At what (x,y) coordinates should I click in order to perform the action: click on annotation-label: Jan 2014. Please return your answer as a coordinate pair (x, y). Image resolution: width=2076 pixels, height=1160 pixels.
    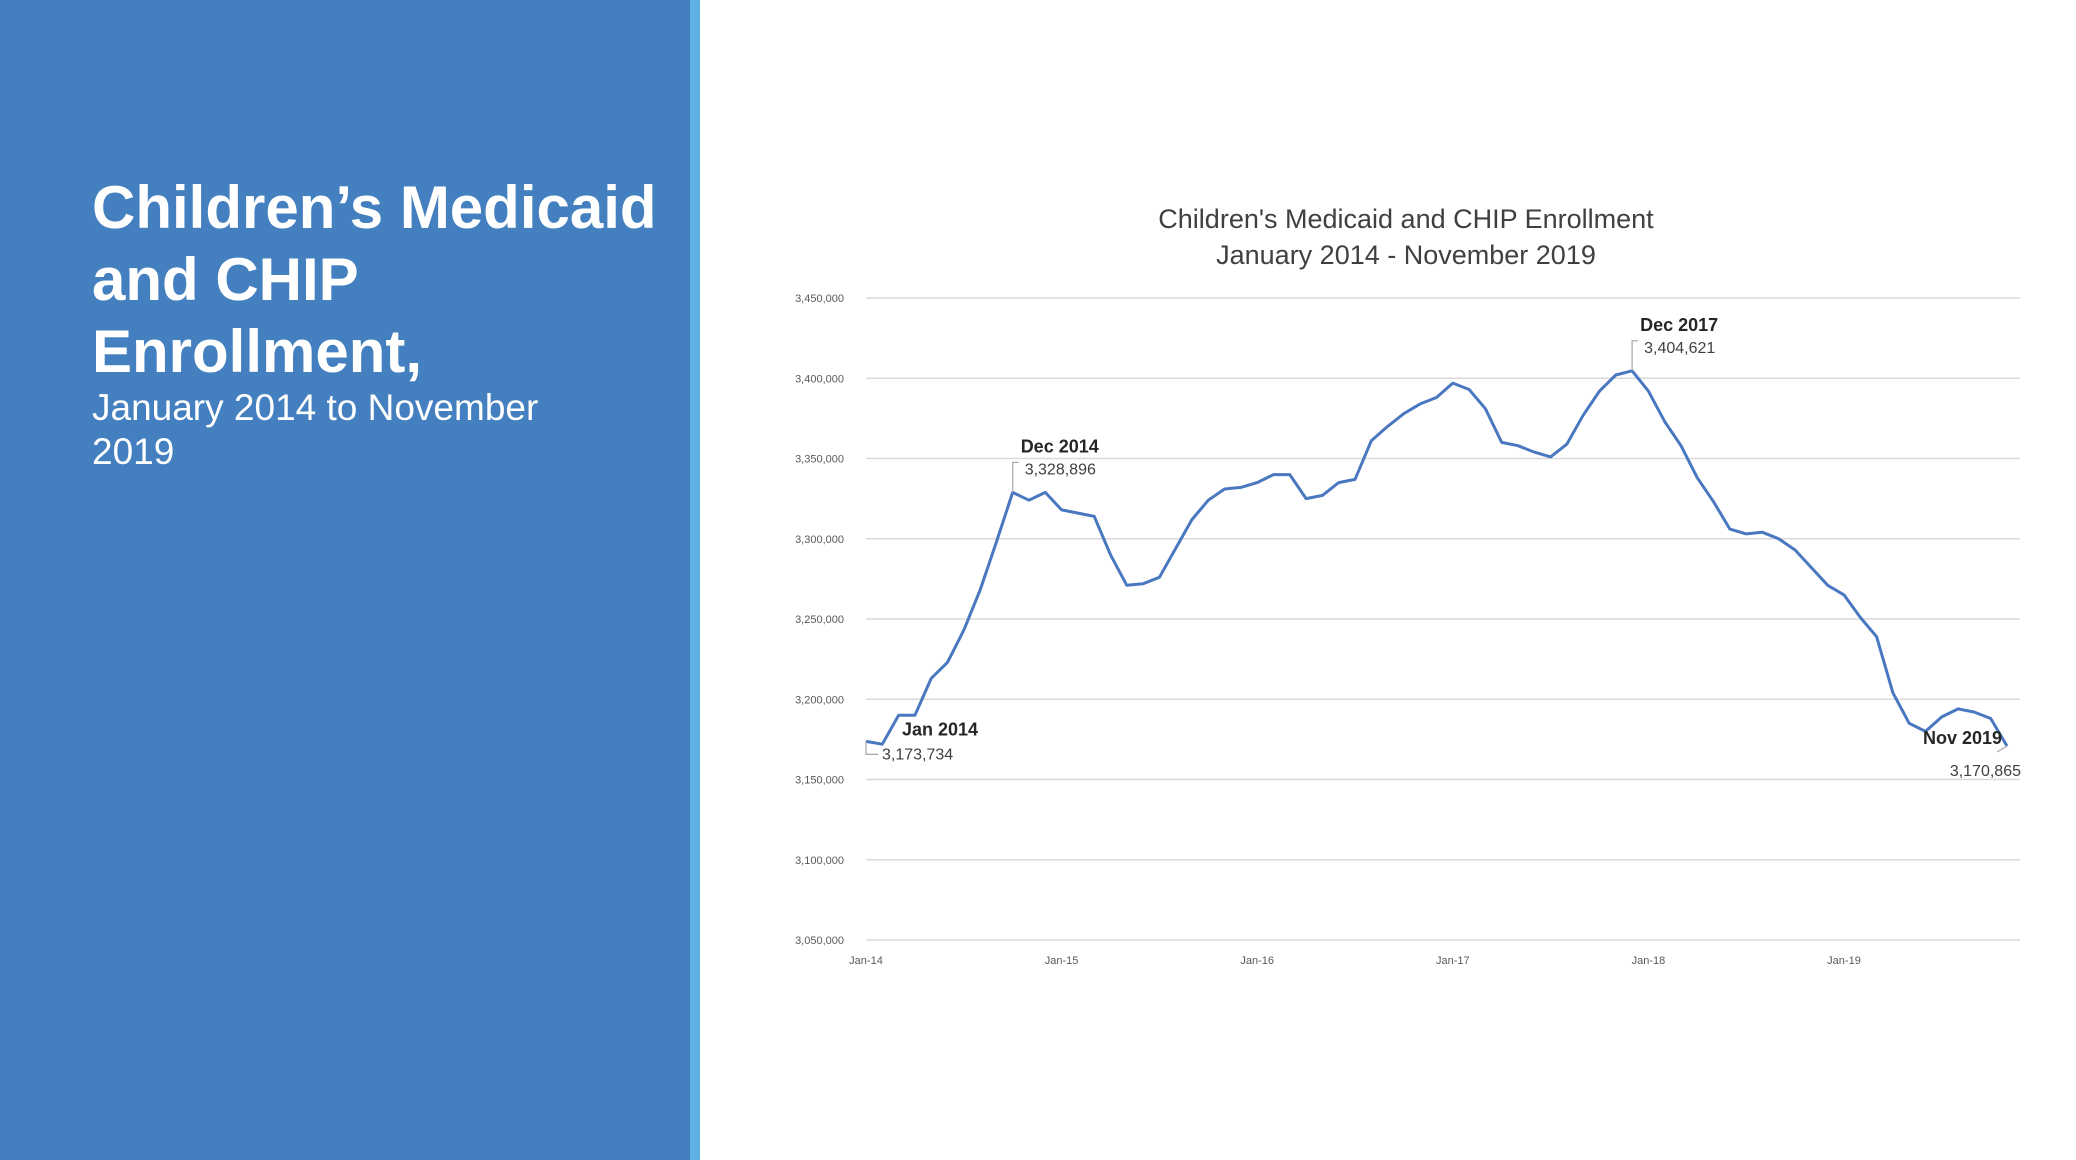
    Looking at the image, I should click on (940, 729).